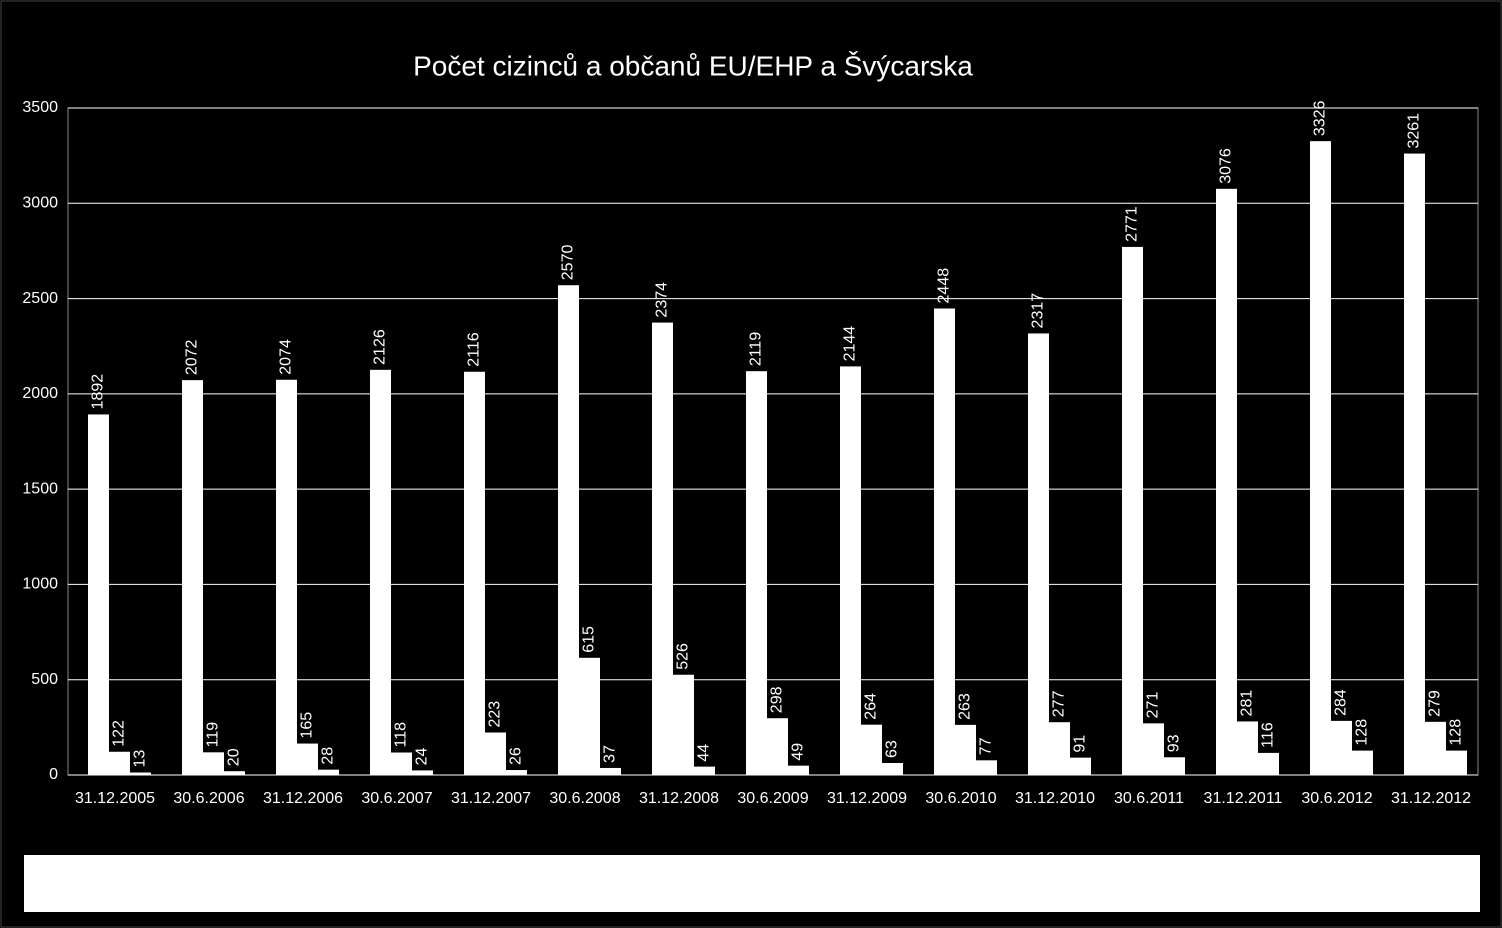 This screenshot has width=1502, height=928. Describe the element at coordinates (396, 798) in the screenshot. I see `x-tick-label: 30.6.2007` at that location.